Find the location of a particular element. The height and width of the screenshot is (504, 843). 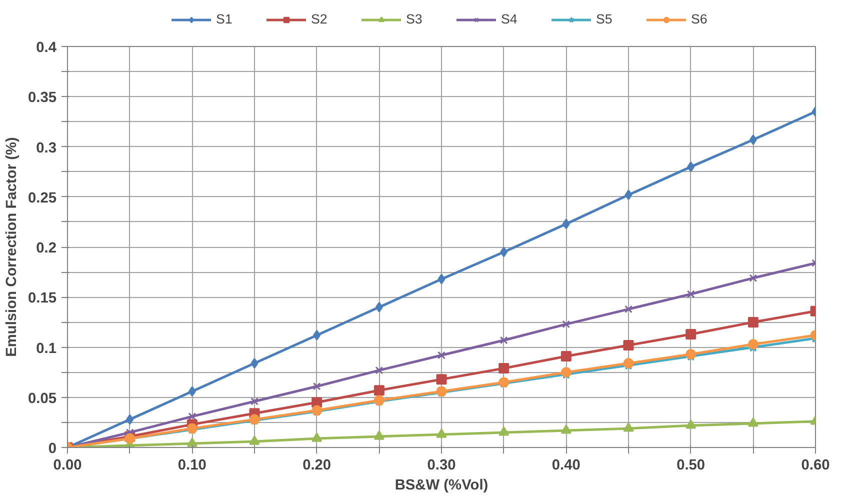

y-axis-title: Emulsion Correction Factor (%) is located at coordinates (12, 246).